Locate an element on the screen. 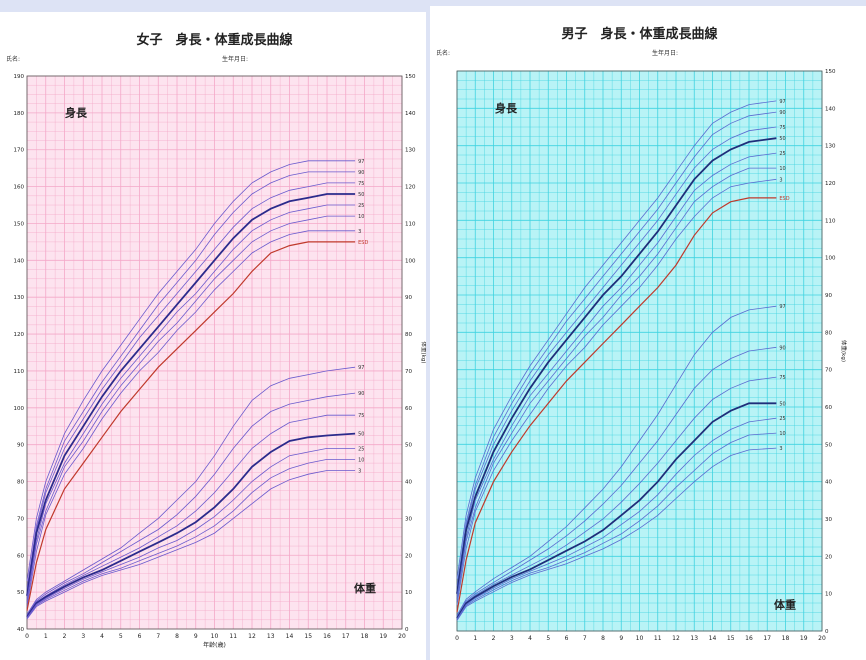 The image size is (866, 660). weight-tick-label: 90 is located at coordinates (828, 296).